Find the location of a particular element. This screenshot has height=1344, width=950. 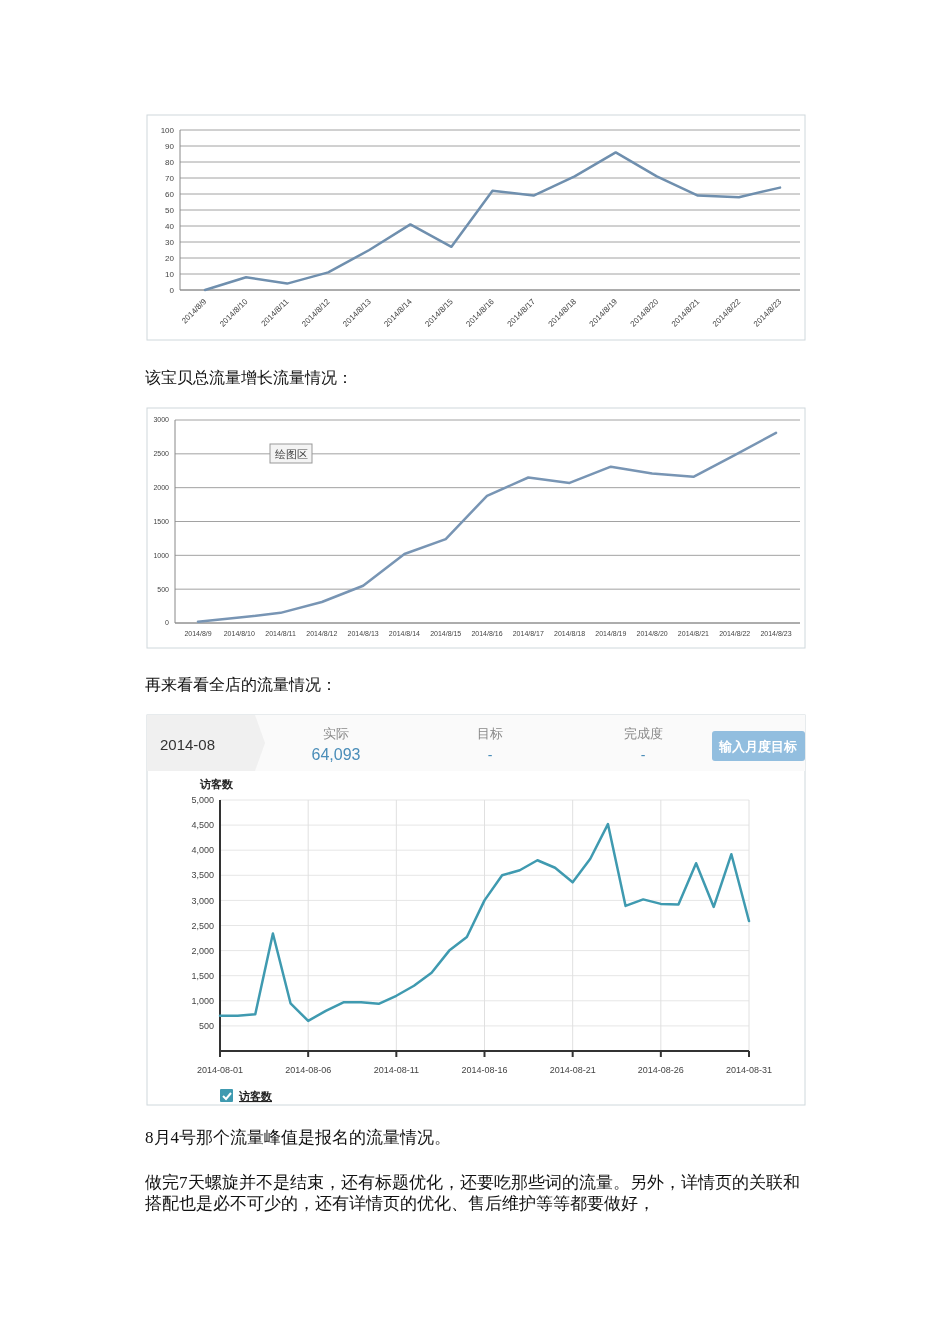

y-tick-label: 90 is located at coordinates (170, 146).